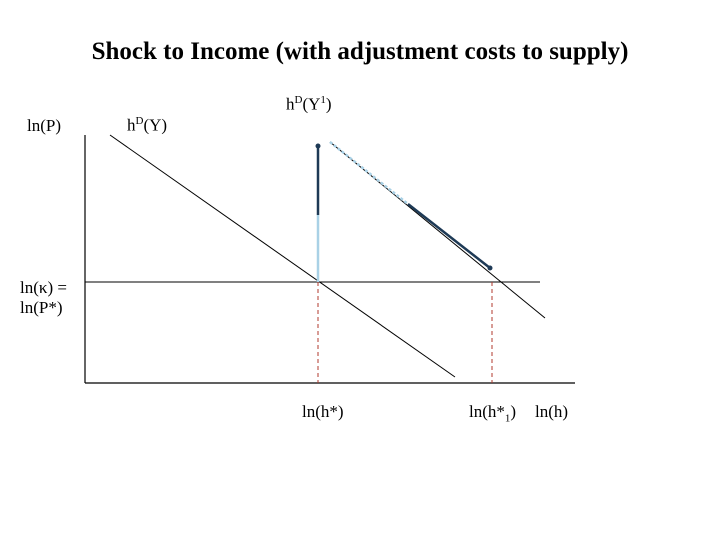  Describe the element at coordinates (487, 411) in the screenshot. I see `h-star1-main: ln(h*` at that location.